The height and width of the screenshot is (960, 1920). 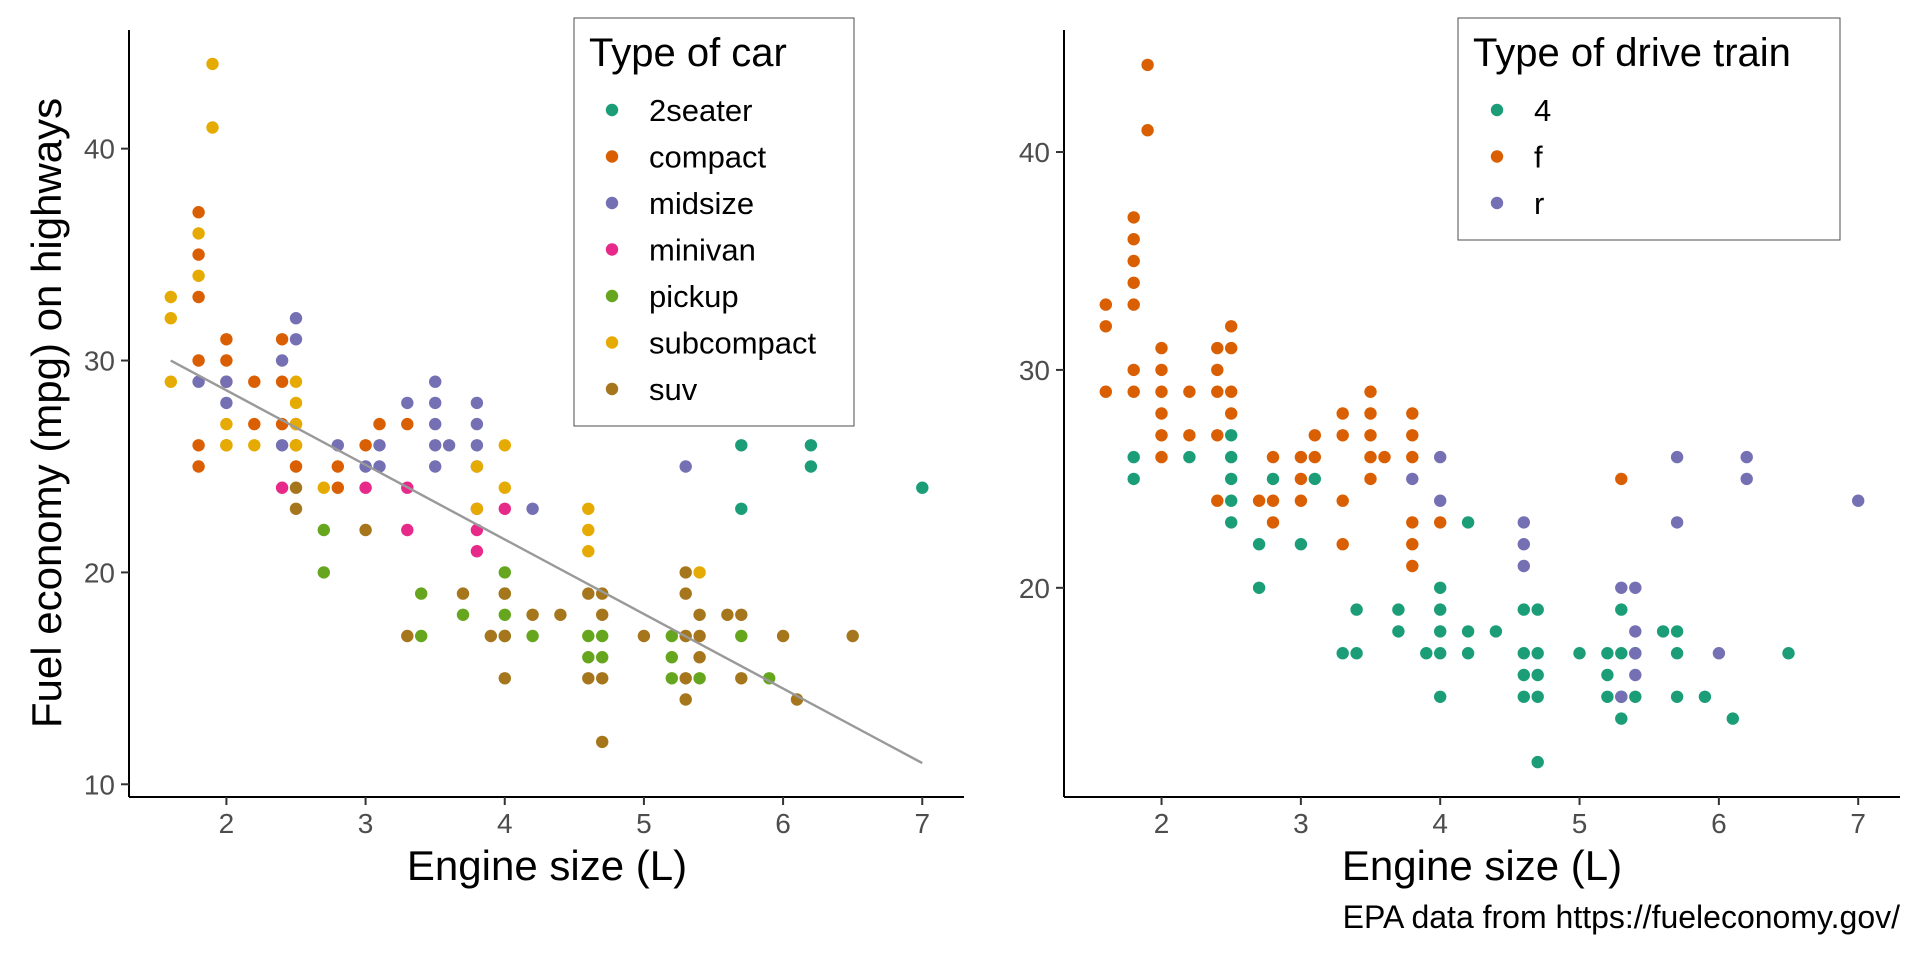 I want to click on legend-key-compact, so click(x=612, y=156).